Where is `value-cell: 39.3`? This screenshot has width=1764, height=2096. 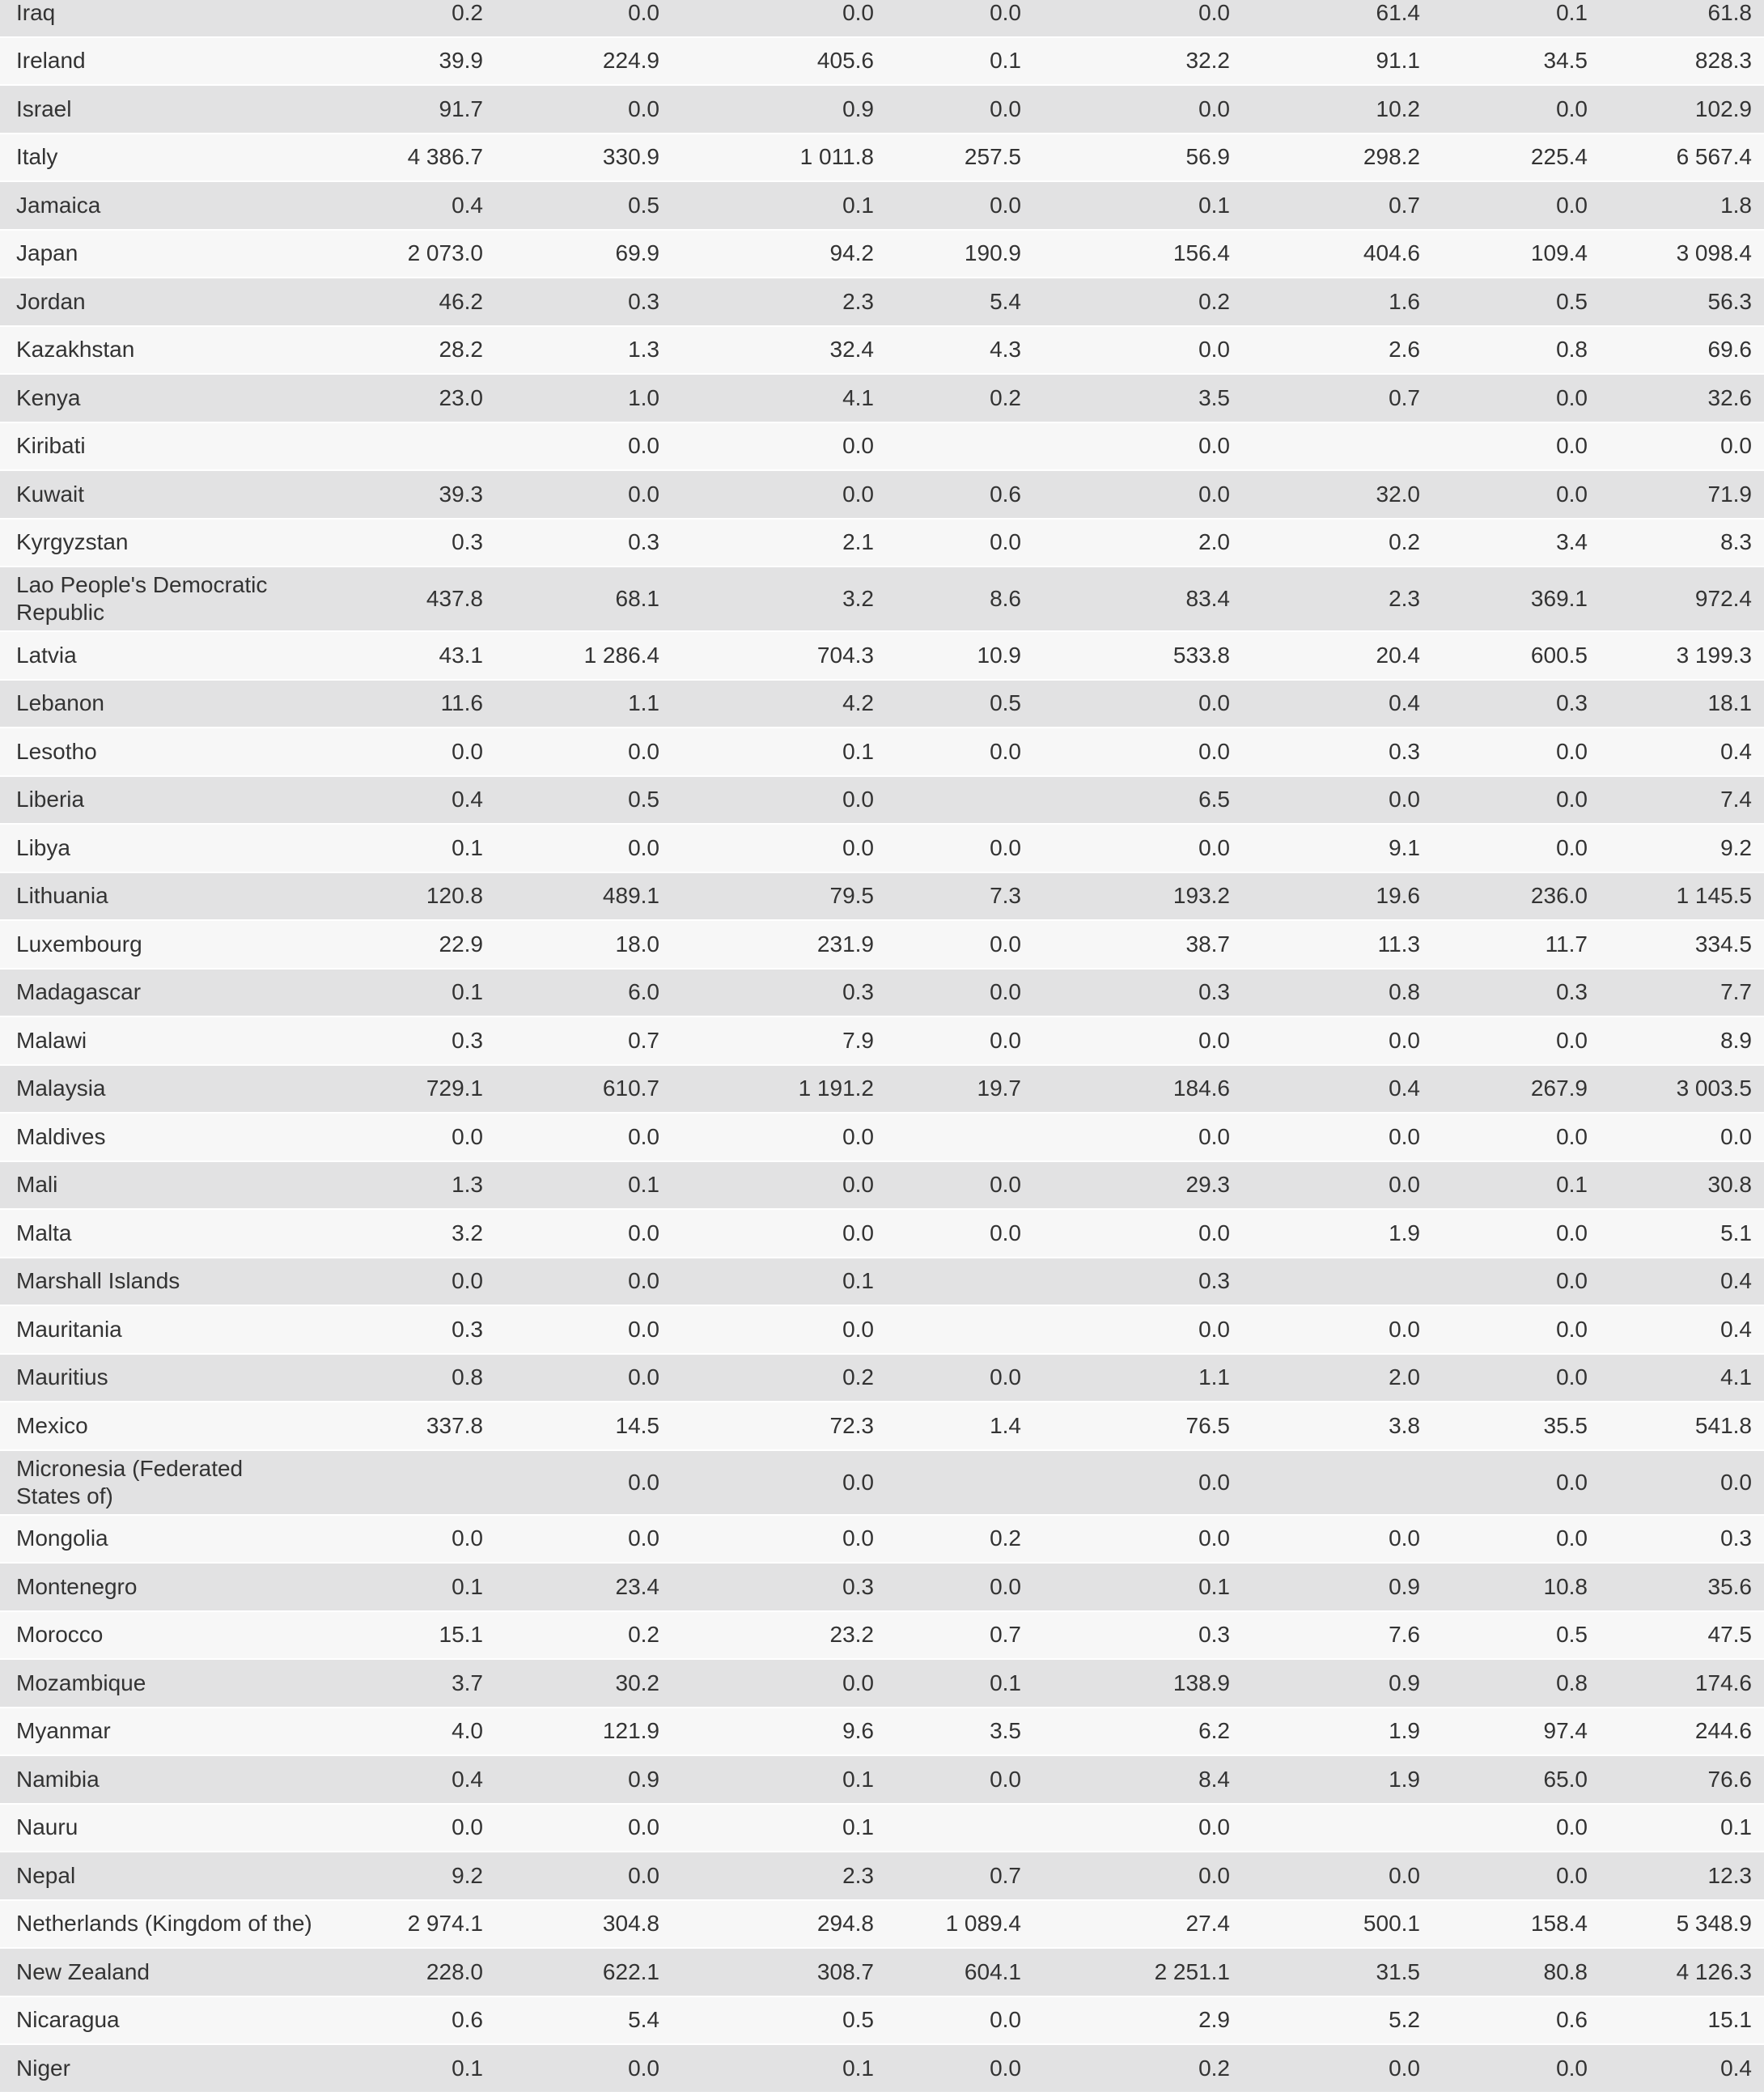
value-cell: 39.3 is located at coordinates (417, 495).